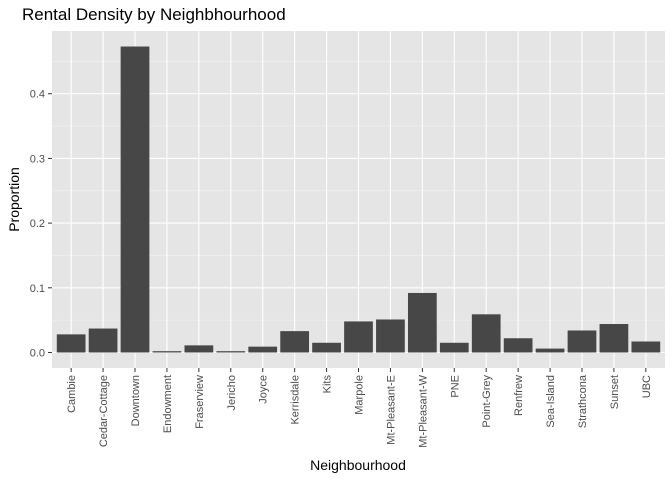 The width and height of the screenshot is (672, 480). What do you see at coordinates (326, 347) in the screenshot?
I see `bar-kits` at bounding box center [326, 347].